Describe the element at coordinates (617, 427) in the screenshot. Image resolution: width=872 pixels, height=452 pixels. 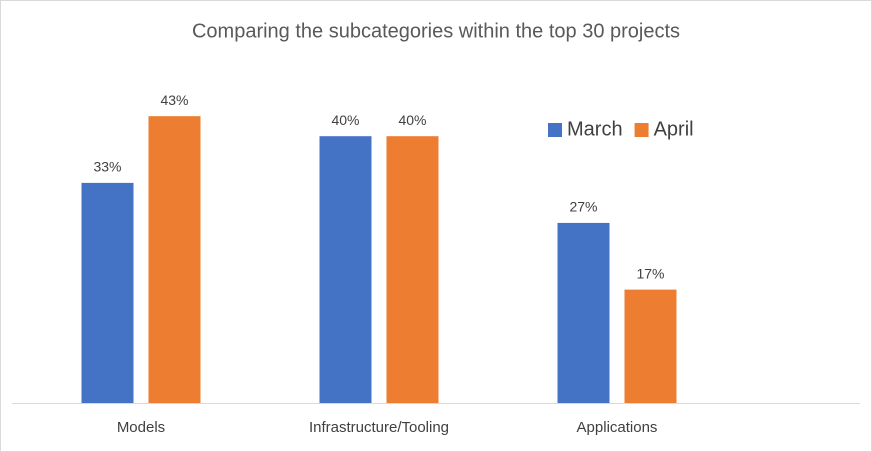
I see `x-tick-label: Applications` at that location.